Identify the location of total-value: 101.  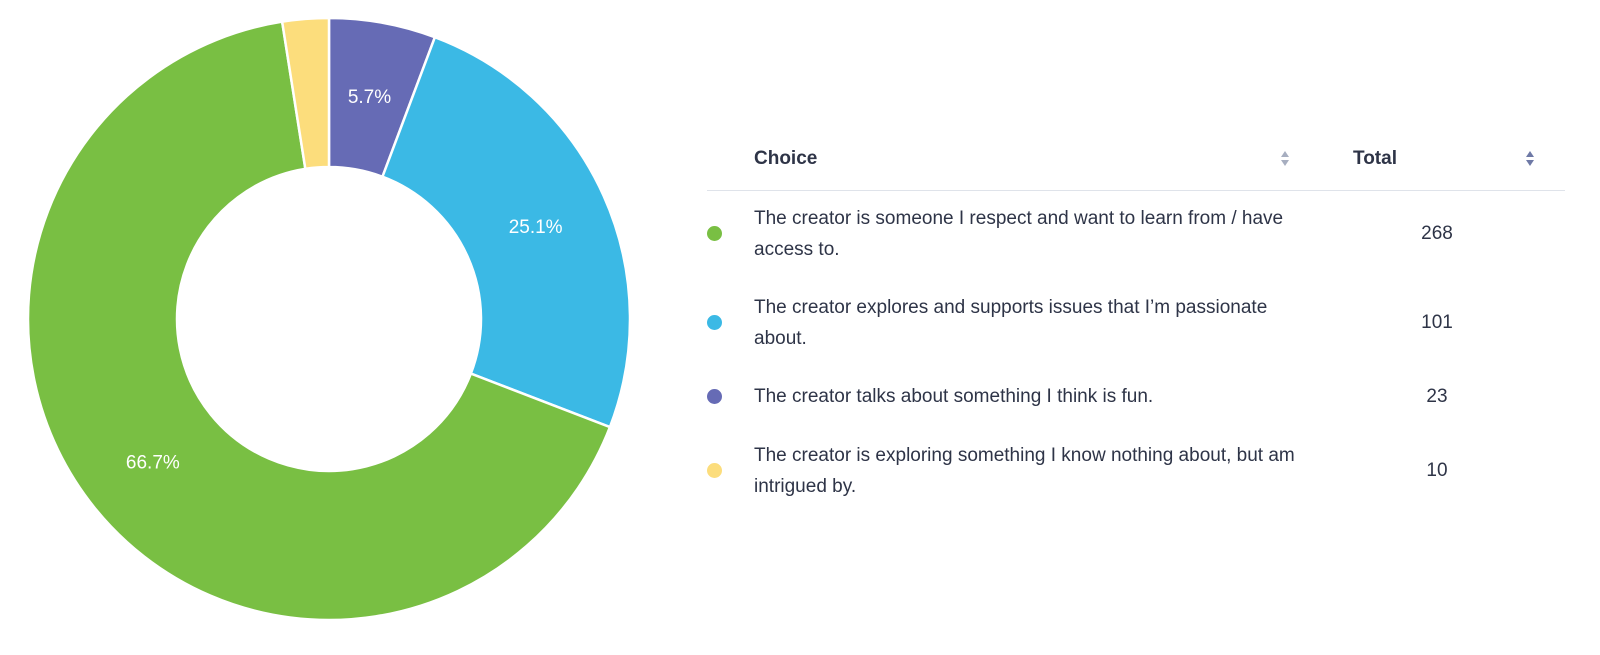
(1437, 322).